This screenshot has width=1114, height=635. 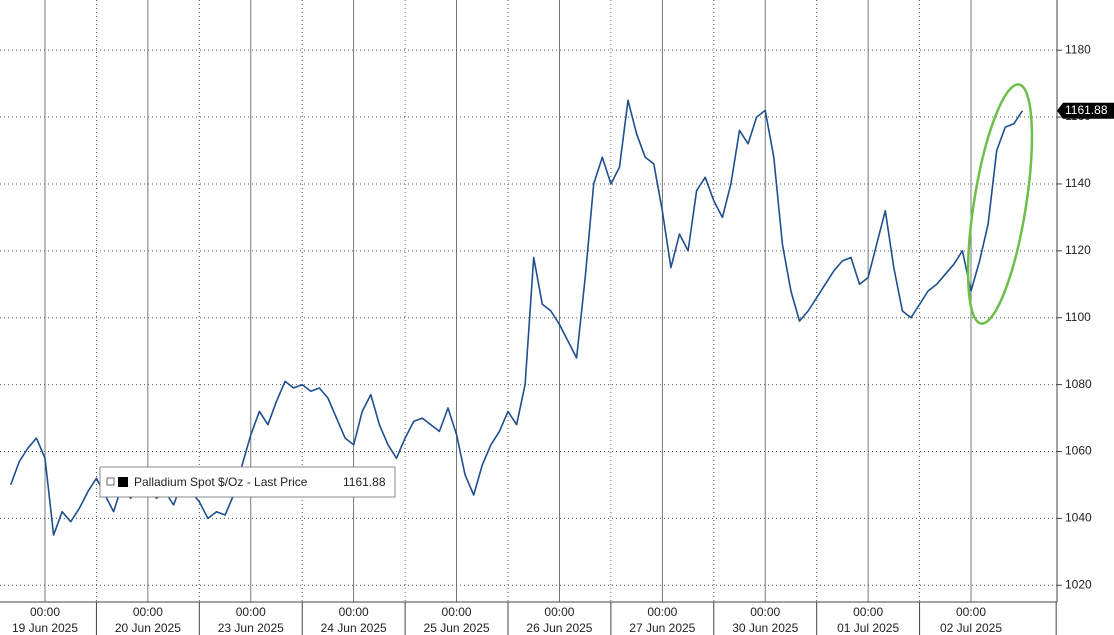 What do you see at coordinates (971, 628) in the screenshot?
I see `x-tick-label: 02 Jul 2025` at bounding box center [971, 628].